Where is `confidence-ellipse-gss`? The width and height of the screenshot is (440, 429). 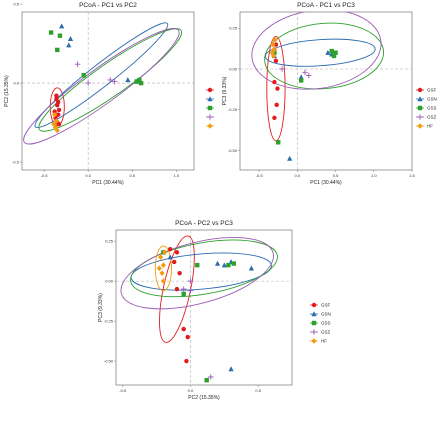
confidence-ellipse-gss is located at coordinates (204, 268).